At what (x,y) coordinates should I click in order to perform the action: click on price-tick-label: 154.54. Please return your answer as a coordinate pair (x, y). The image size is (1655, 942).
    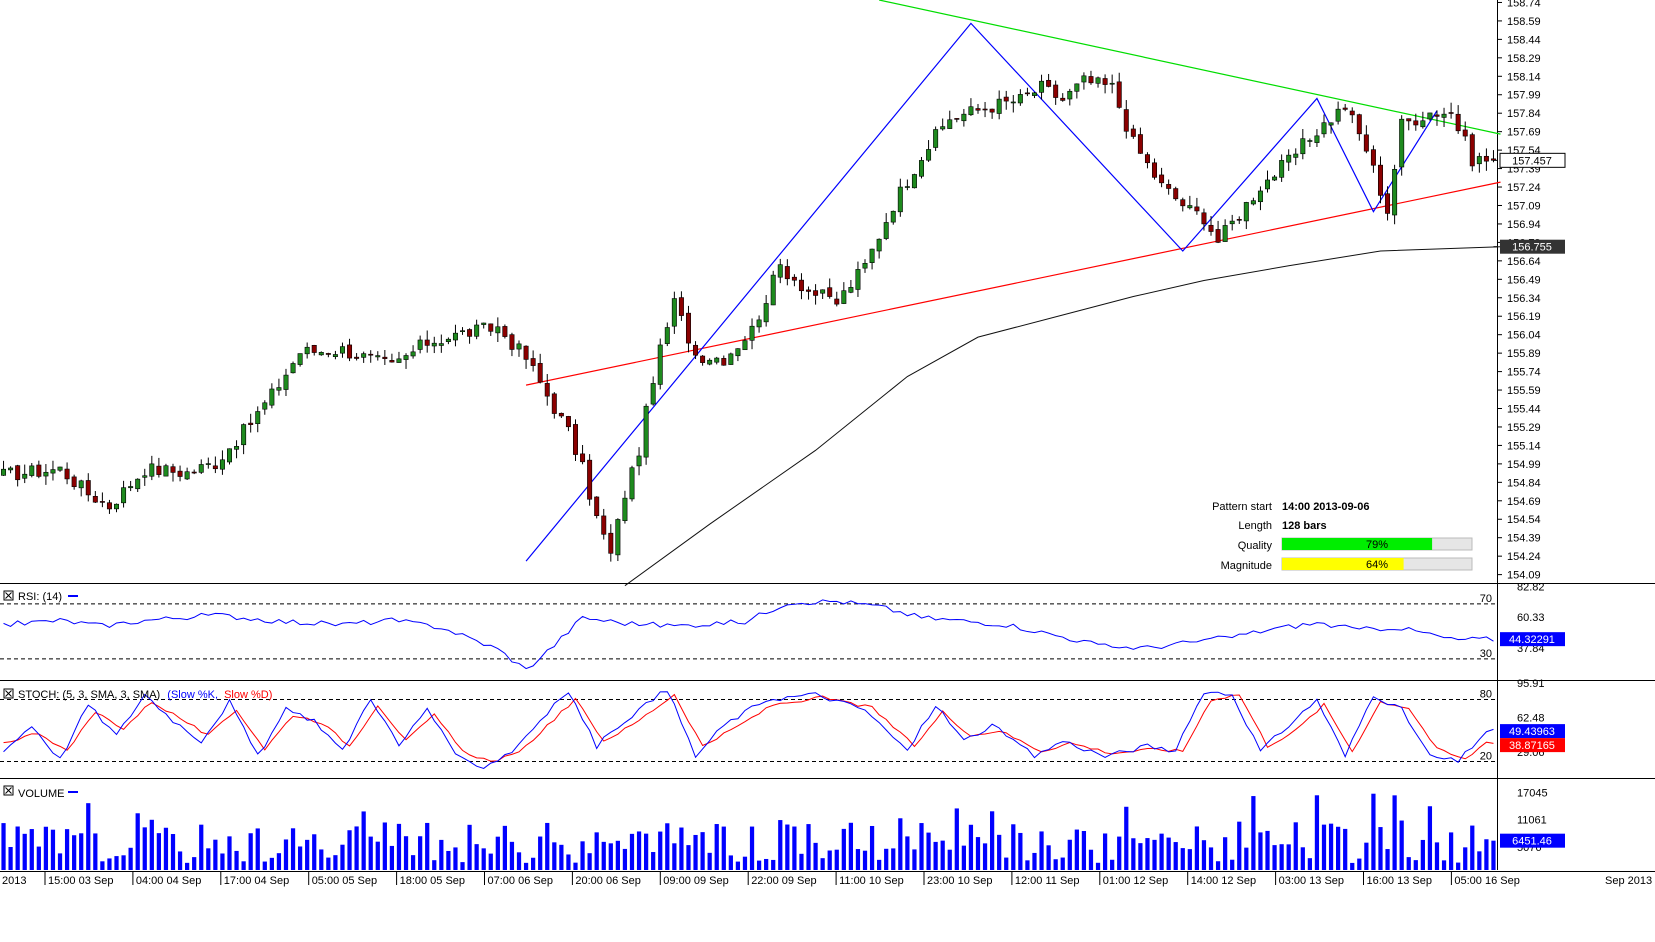
    Looking at the image, I should click on (1524, 520).